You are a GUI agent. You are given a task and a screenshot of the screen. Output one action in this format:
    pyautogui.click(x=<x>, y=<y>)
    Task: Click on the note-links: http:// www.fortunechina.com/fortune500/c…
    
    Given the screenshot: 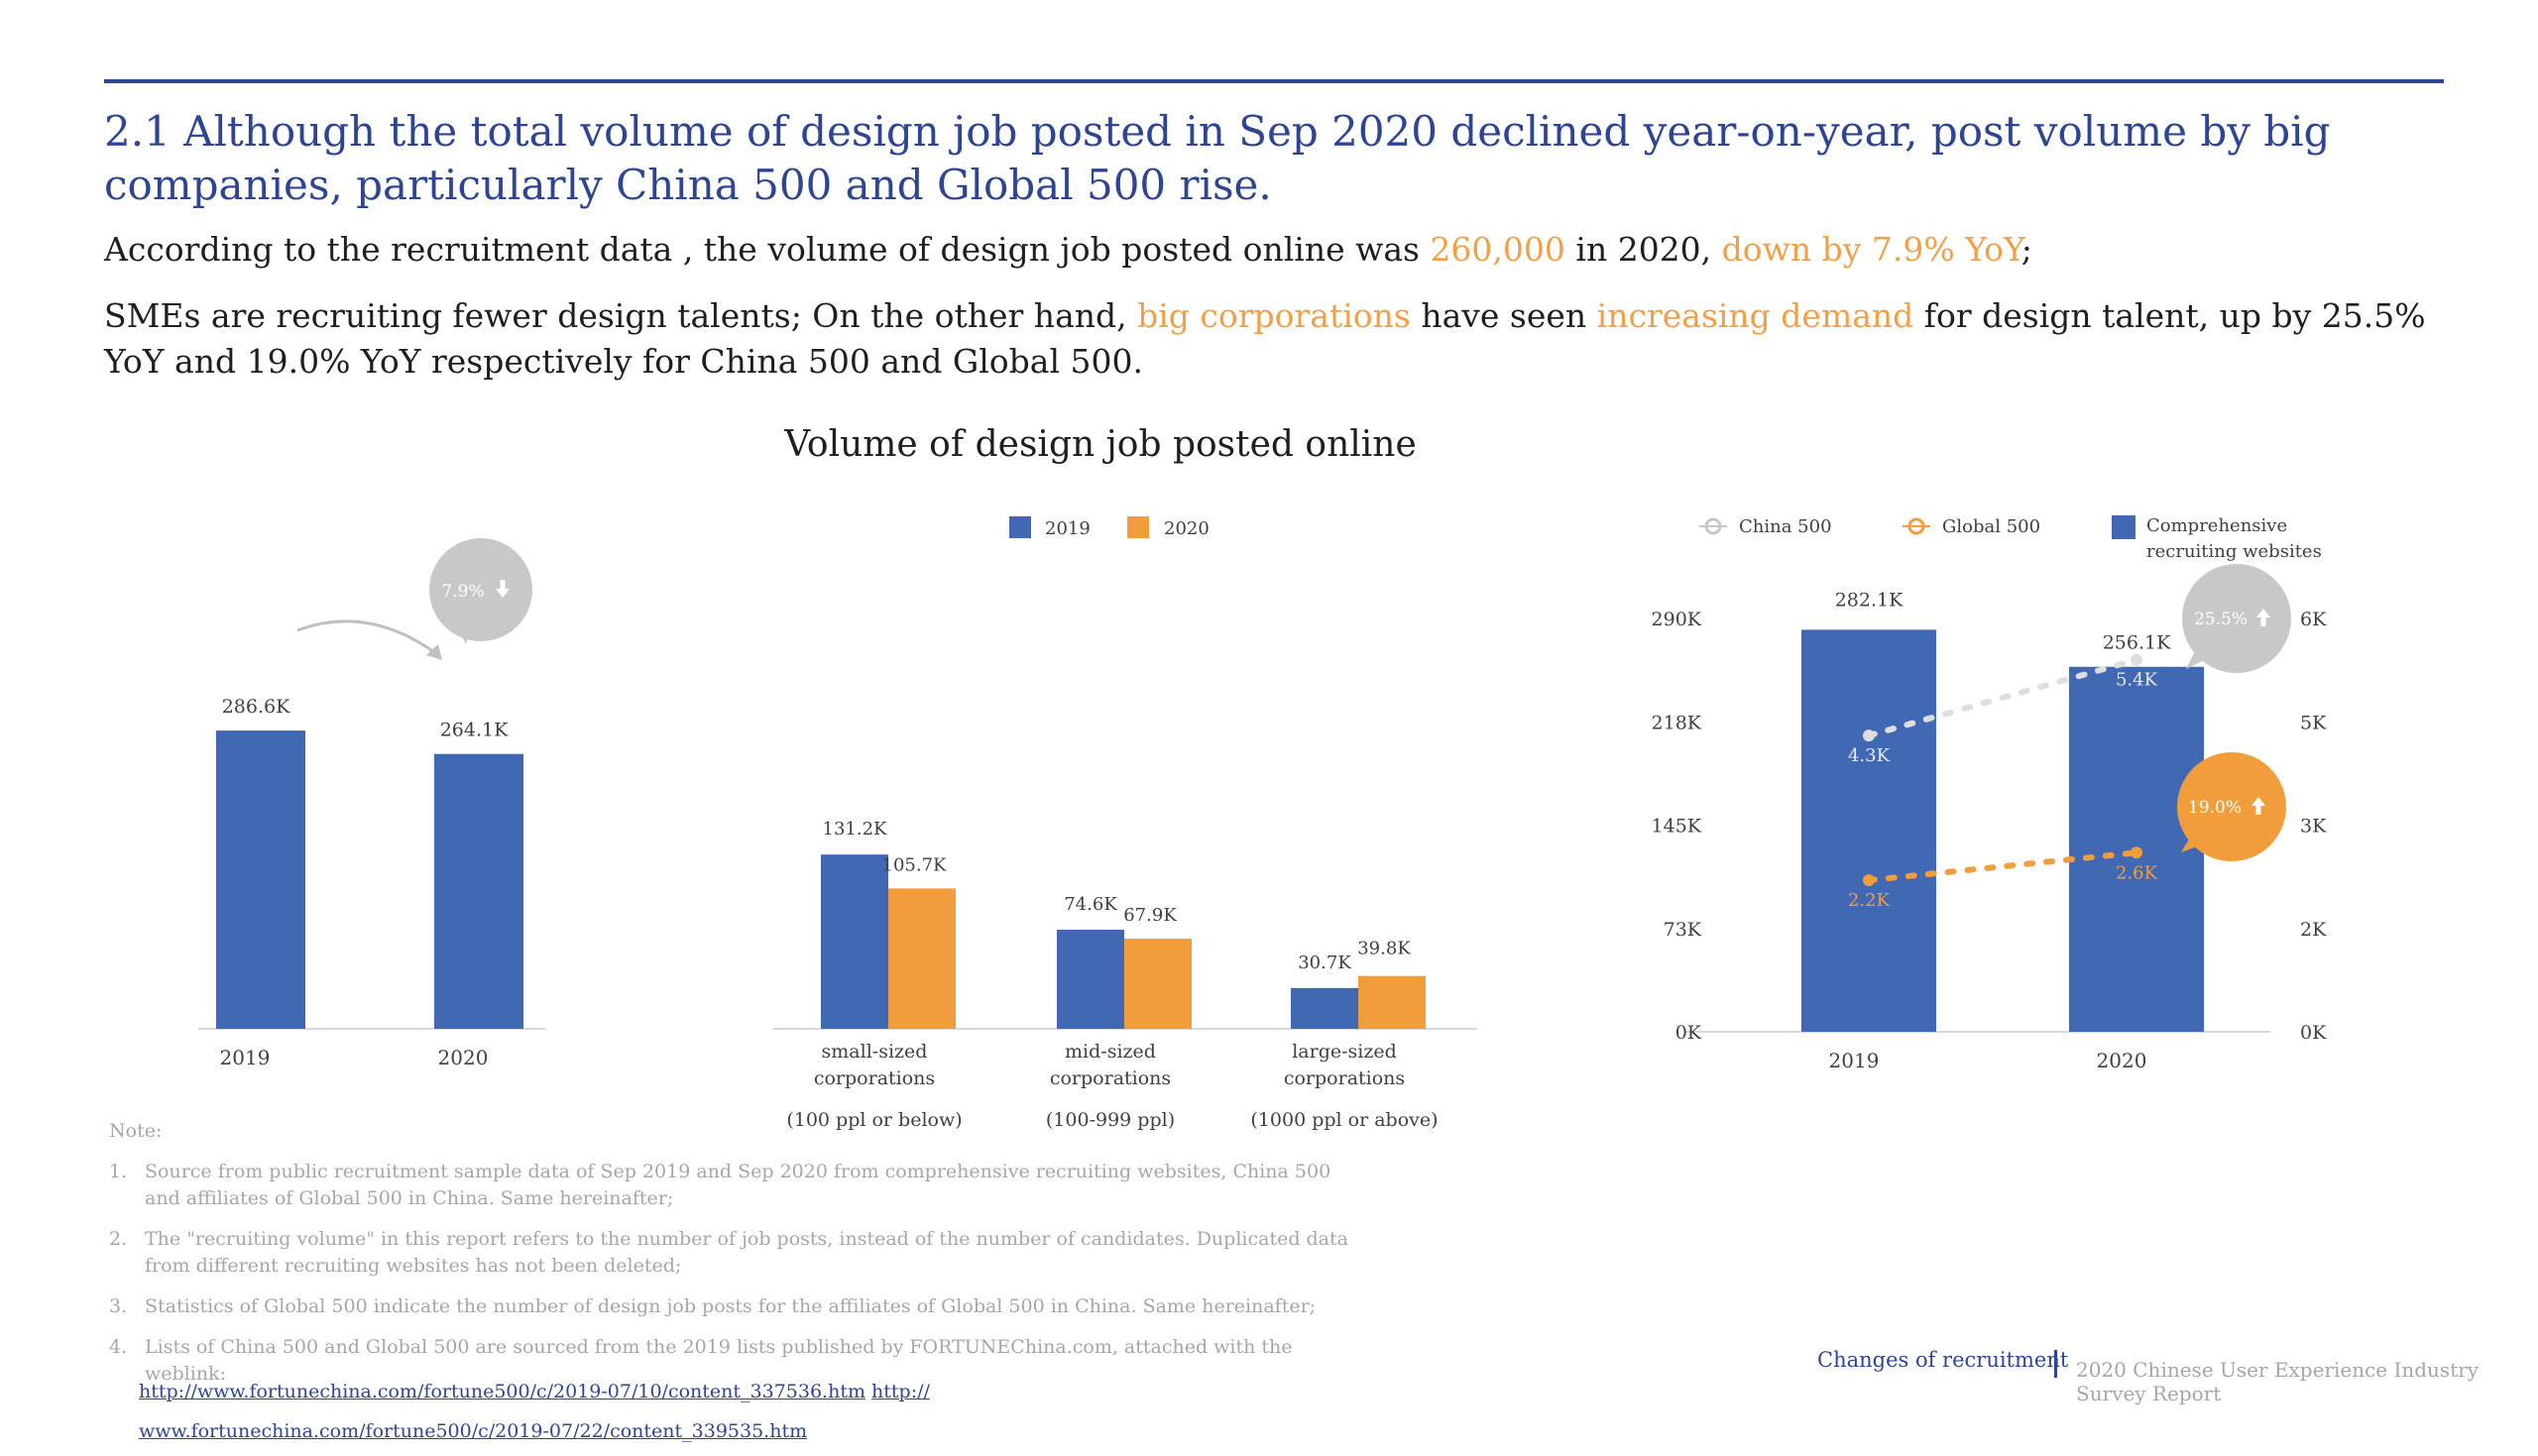 What is the action you would take?
    pyautogui.click(x=534, y=1411)
    